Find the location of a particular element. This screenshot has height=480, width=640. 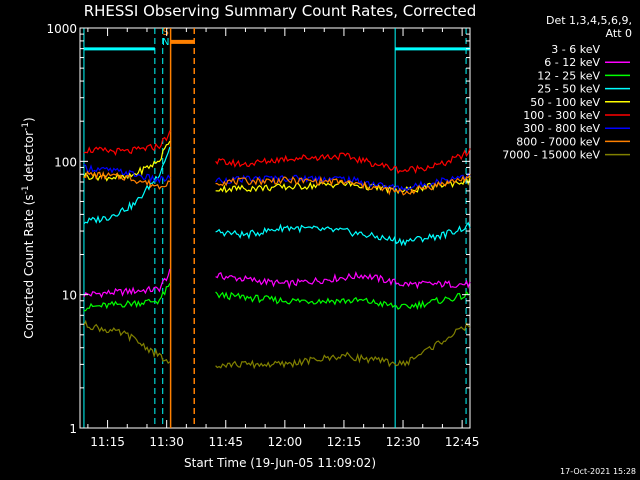

x-tick-label: 11:30 is located at coordinates (166, 442).